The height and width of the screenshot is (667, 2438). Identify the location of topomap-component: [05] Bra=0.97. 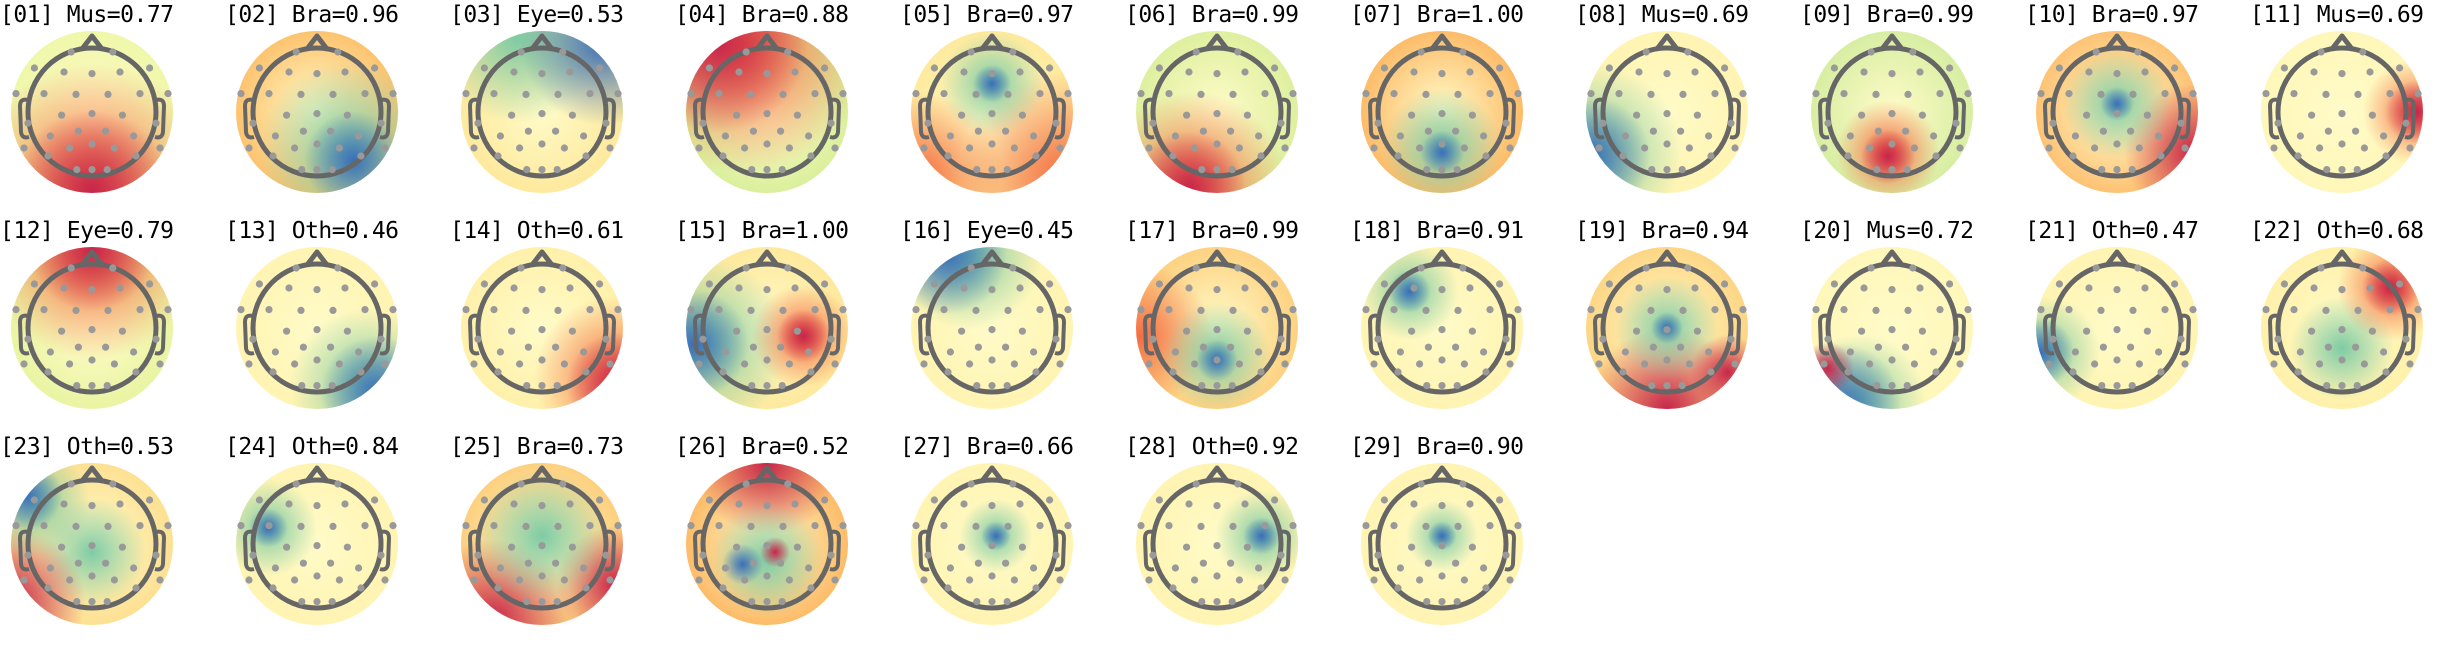
(1012, 108).